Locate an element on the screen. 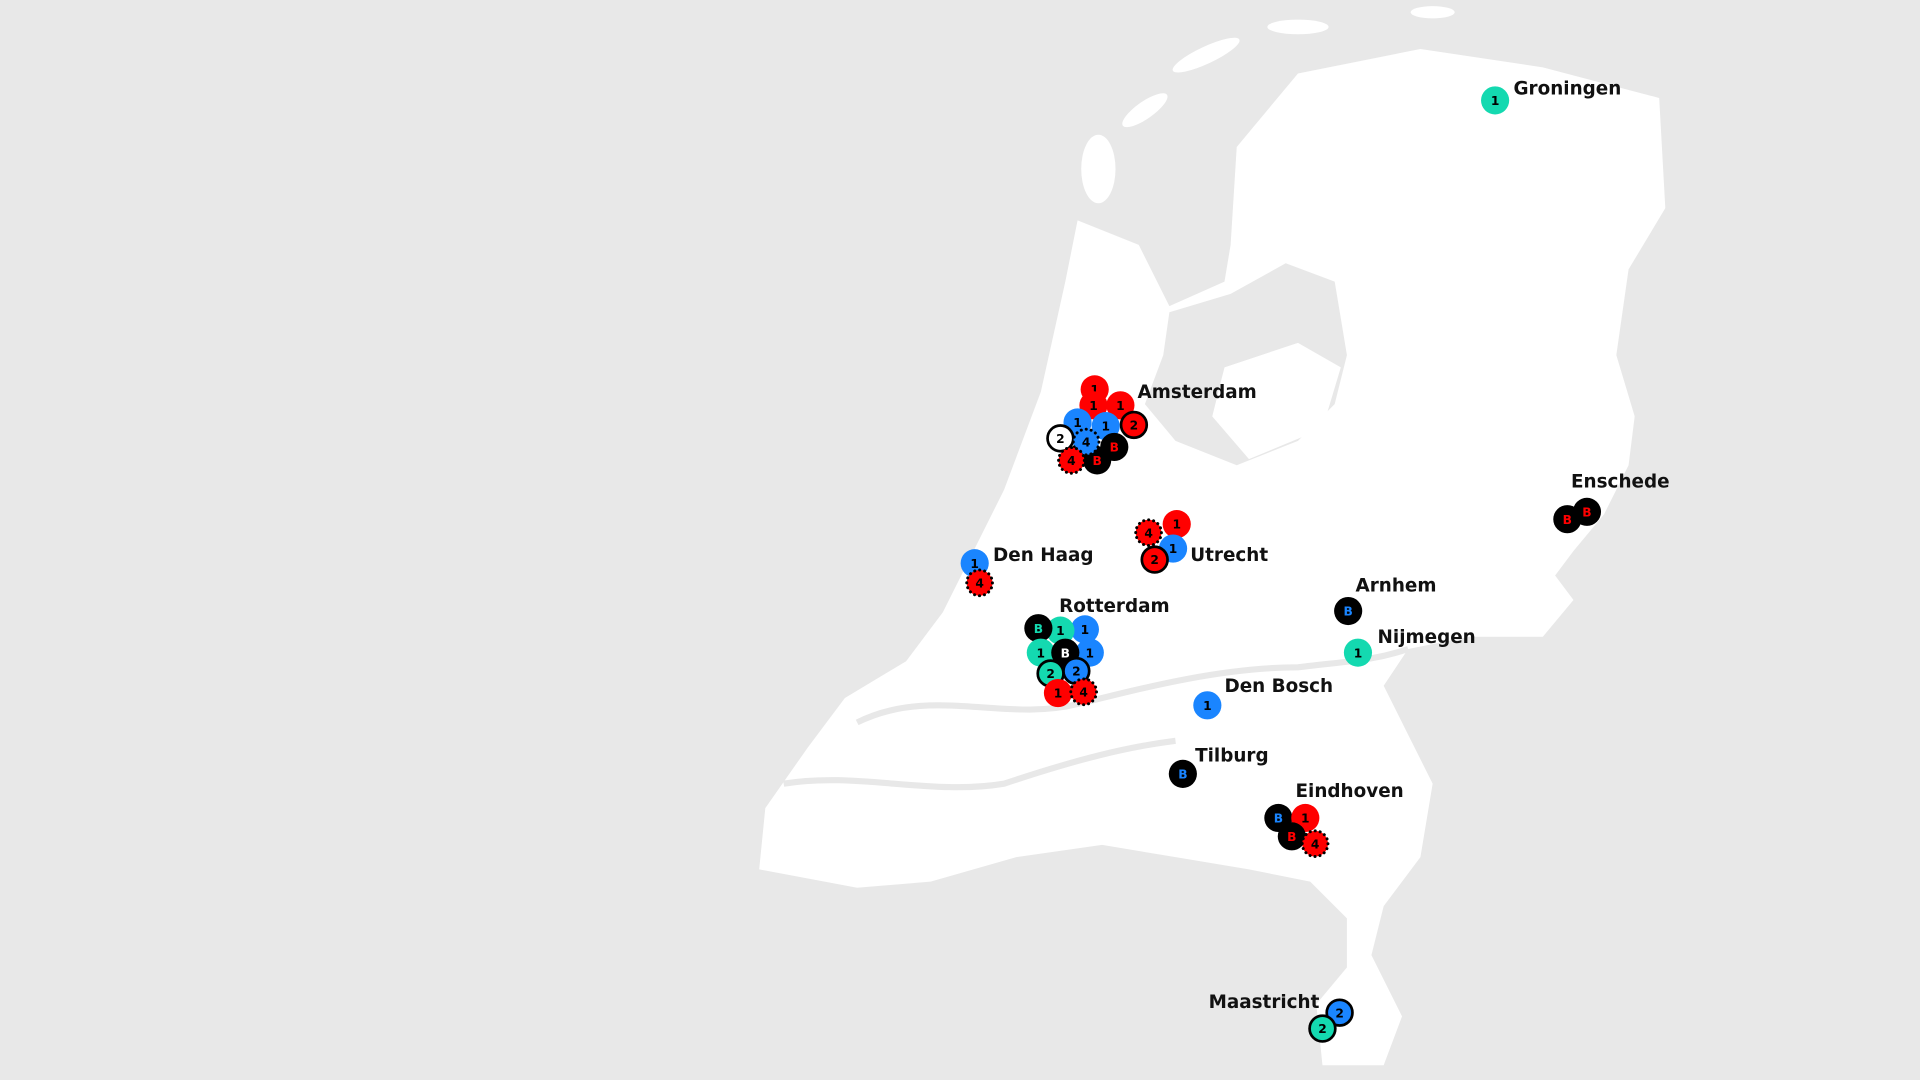 The height and width of the screenshot is (1080, 1920). city-label-amsterdam: Amsterdam is located at coordinates (1197, 392).